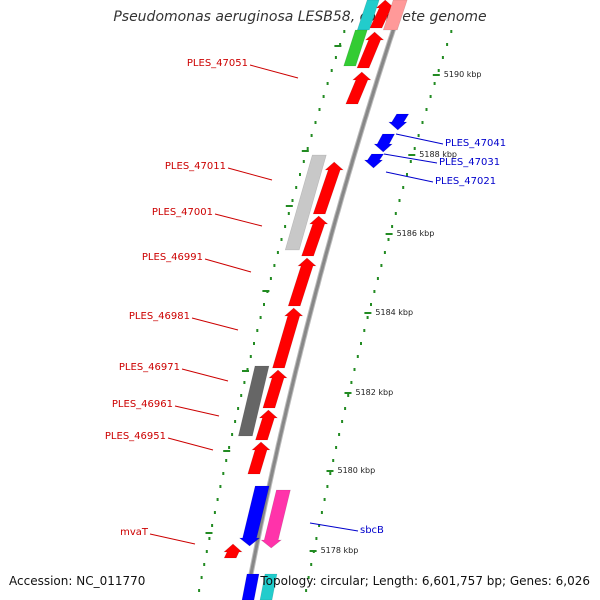  What do you see at coordinates (149, 367) in the screenshot?
I see `gene-label: PLES_46971` at bounding box center [149, 367].